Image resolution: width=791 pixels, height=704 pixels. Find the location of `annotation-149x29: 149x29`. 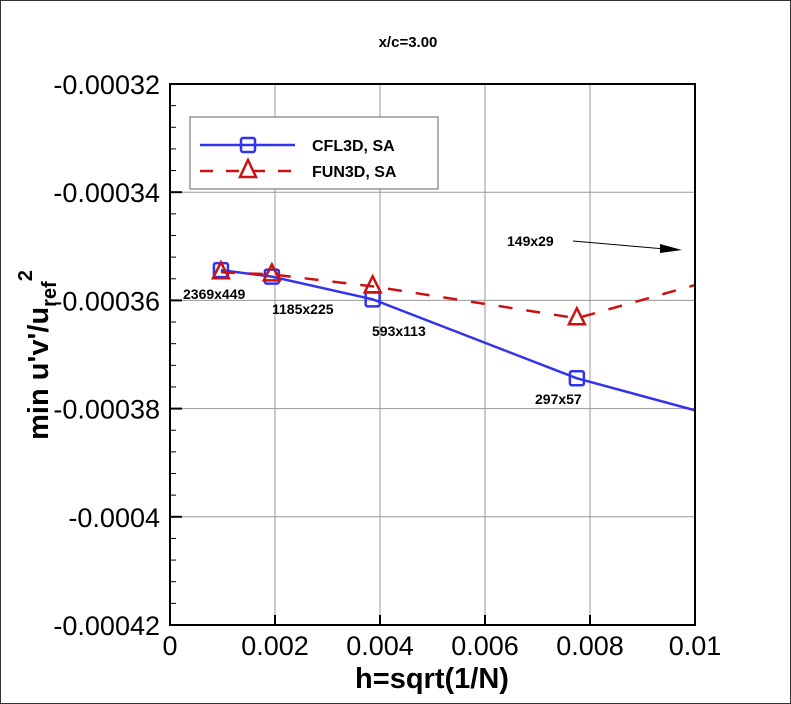

annotation-149x29: 149x29 is located at coordinates (530, 241).